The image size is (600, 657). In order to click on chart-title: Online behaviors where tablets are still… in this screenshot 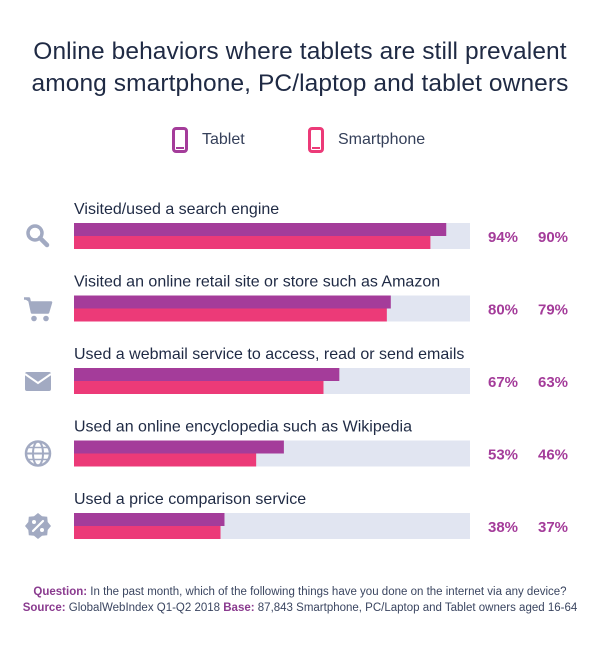, I will do `click(300, 68)`.